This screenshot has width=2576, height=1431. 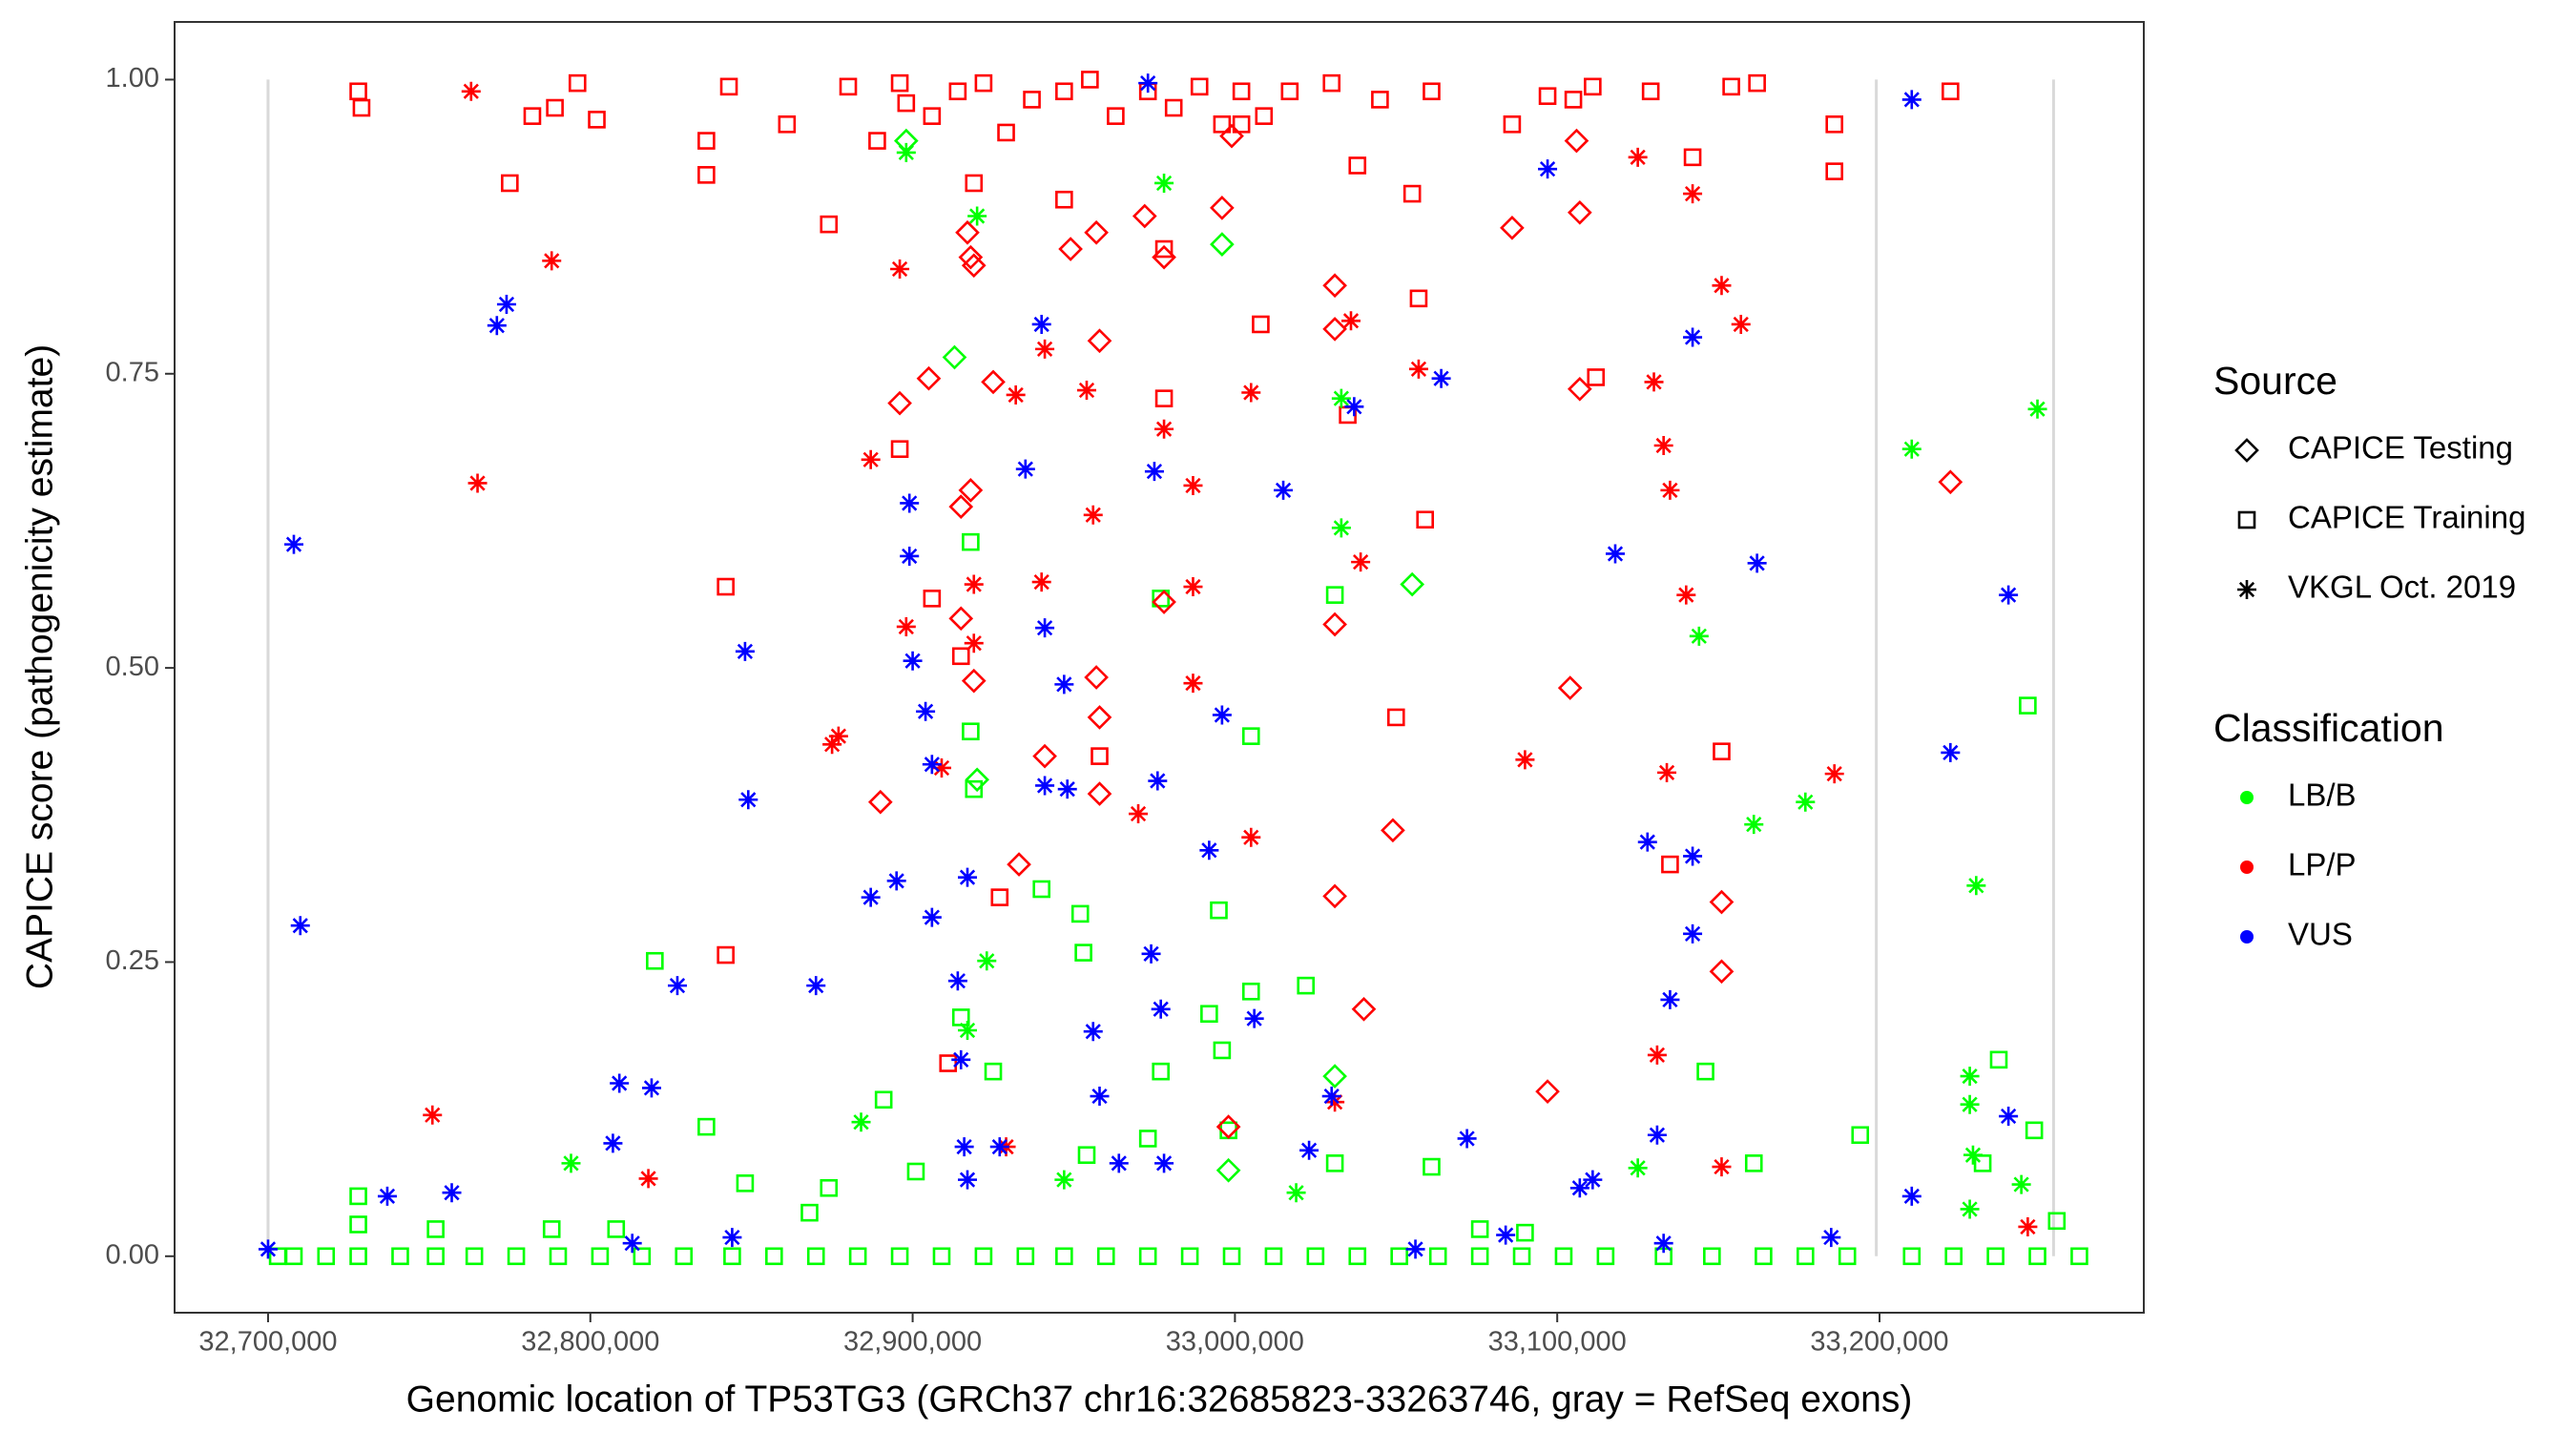 I want to click on legend-label: LB/B, so click(x=2322, y=795).